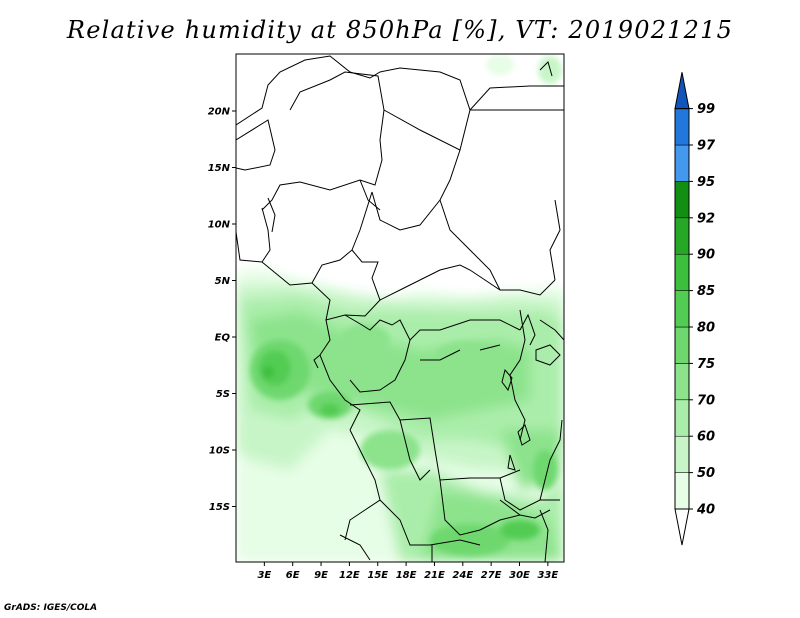 The width and height of the screenshot is (800, 618). Describe the element at coordinates (491, 575) in the screenshot. I see `lon-label: 27E` at that location.